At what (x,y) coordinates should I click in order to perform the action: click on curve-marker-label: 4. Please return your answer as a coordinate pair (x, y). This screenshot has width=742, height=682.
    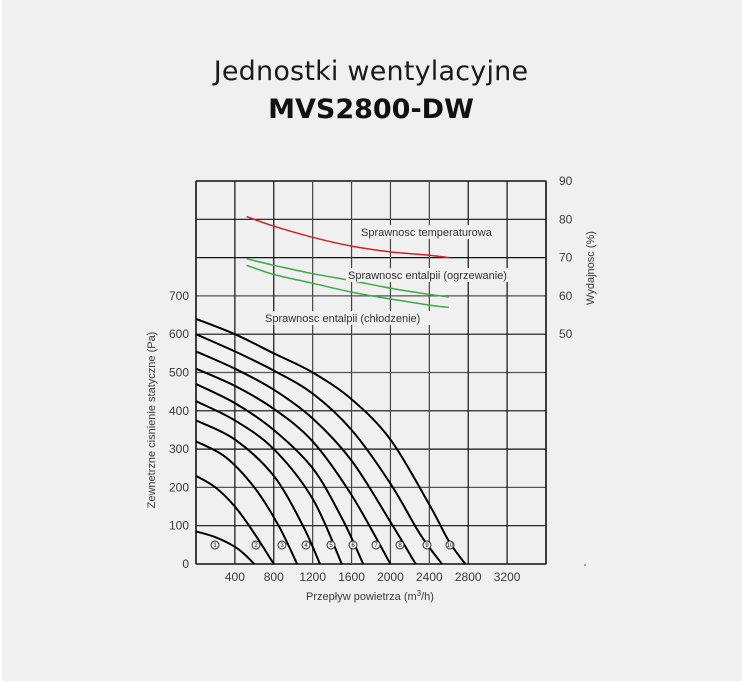
    Looking at the image, I should click on (306, 546).